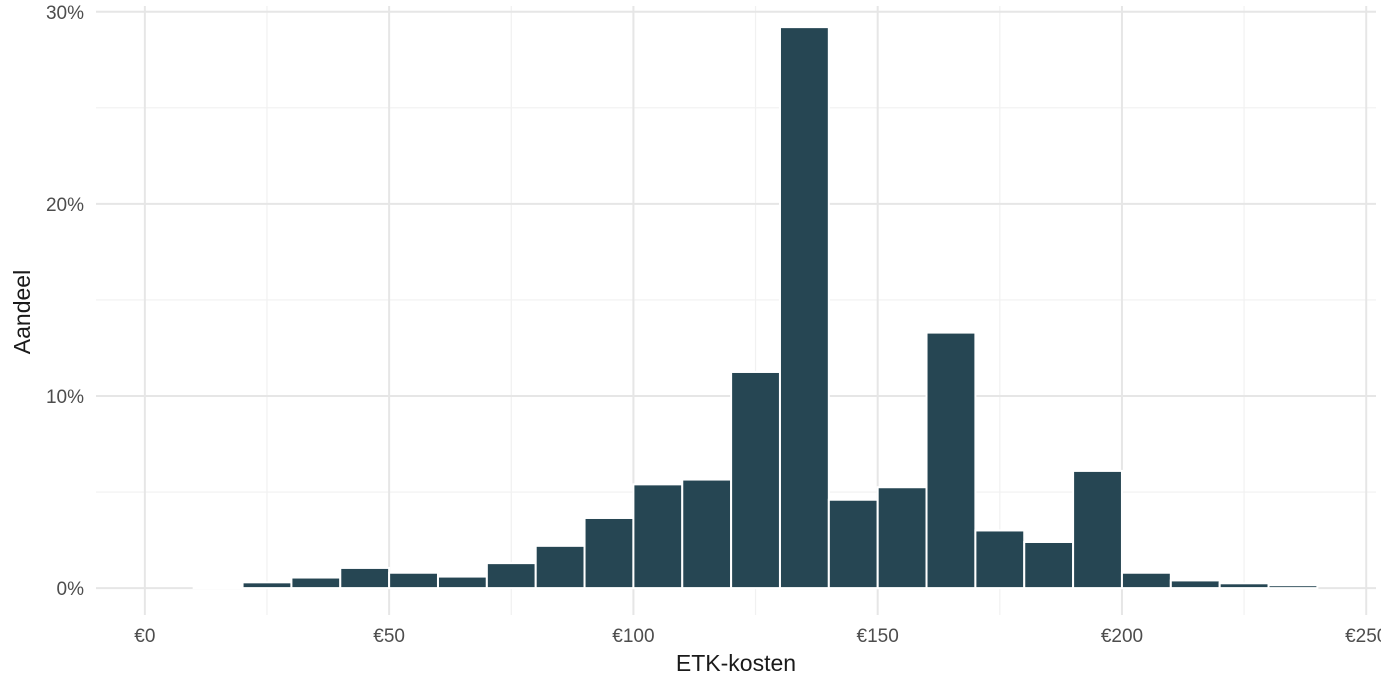 The width and height of the screenshot is (1381, 677). I want to click on x-axis-title: ETK-kosten, so click(736, 663).